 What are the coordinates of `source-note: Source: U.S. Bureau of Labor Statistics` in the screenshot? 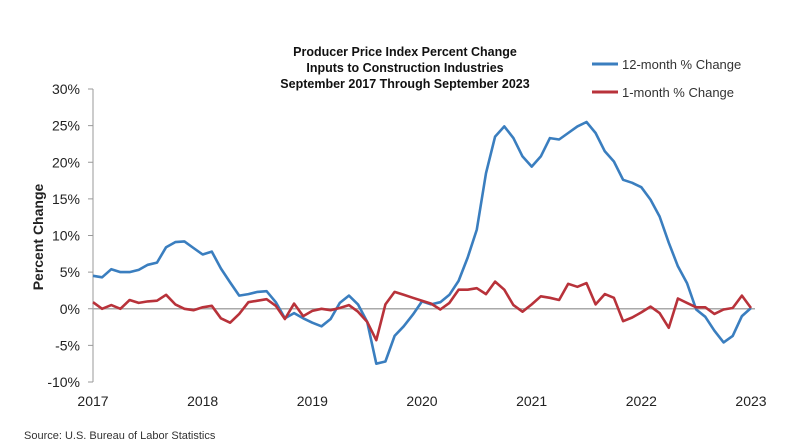 It's located at (120, 436).